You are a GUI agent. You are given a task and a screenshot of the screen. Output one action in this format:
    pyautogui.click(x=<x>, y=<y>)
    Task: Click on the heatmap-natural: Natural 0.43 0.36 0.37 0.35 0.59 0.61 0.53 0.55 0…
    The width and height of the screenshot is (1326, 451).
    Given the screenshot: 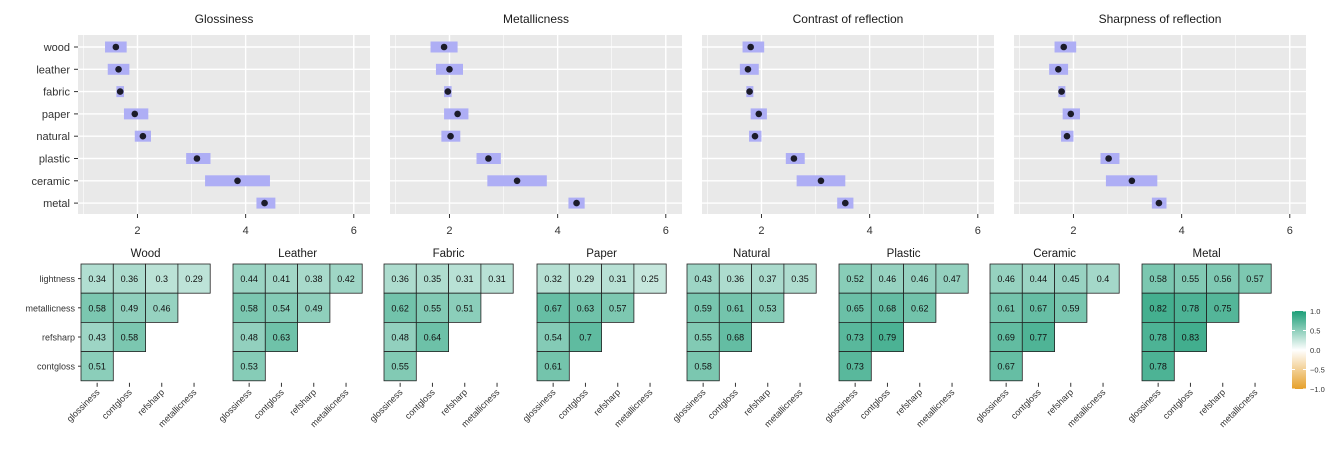 What is the action you would take?
    pyautogui.click(x=744, y=338)
    